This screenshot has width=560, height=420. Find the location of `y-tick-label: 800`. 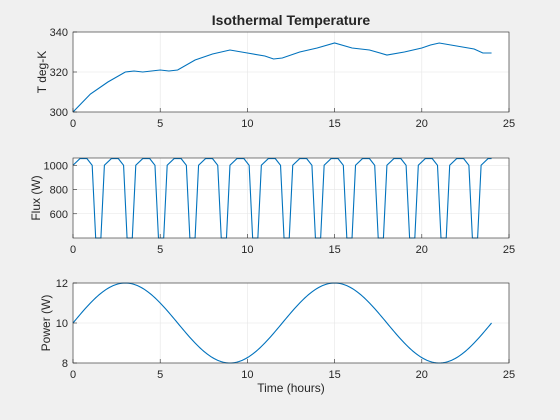

y-tick-label: 800 is located at coordinates (59, 191).